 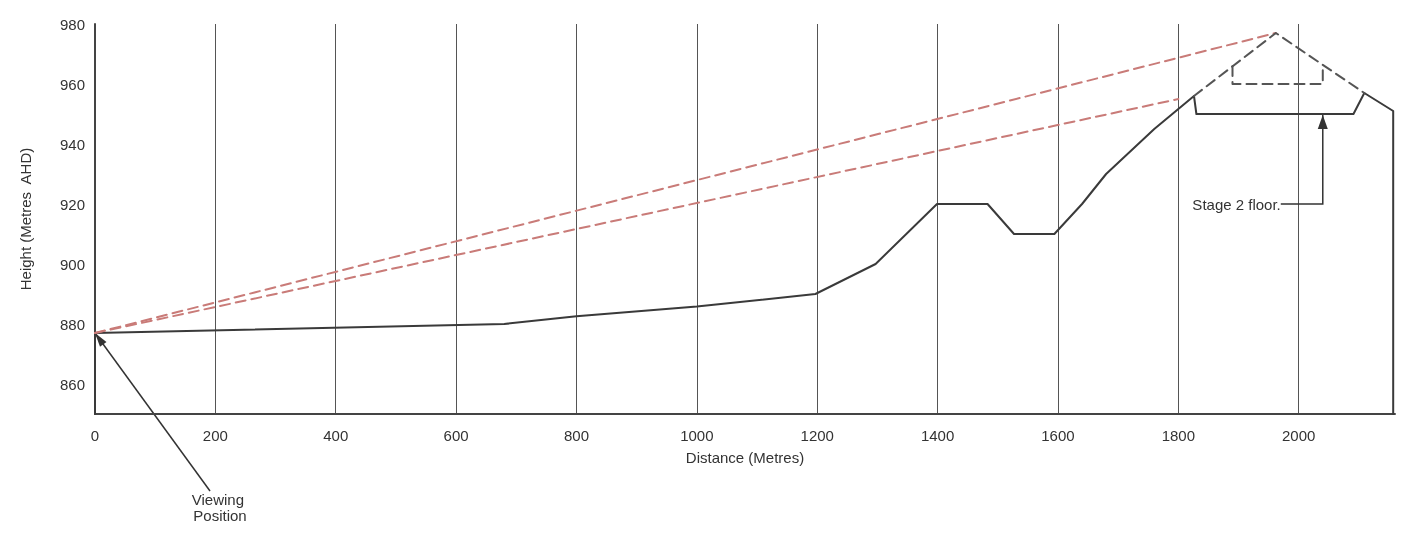 What do you see at coordinates (745, 457) in the screenshot?
I see `x-axis-title: Distance (Metres)` at bounding box center [745, 457].